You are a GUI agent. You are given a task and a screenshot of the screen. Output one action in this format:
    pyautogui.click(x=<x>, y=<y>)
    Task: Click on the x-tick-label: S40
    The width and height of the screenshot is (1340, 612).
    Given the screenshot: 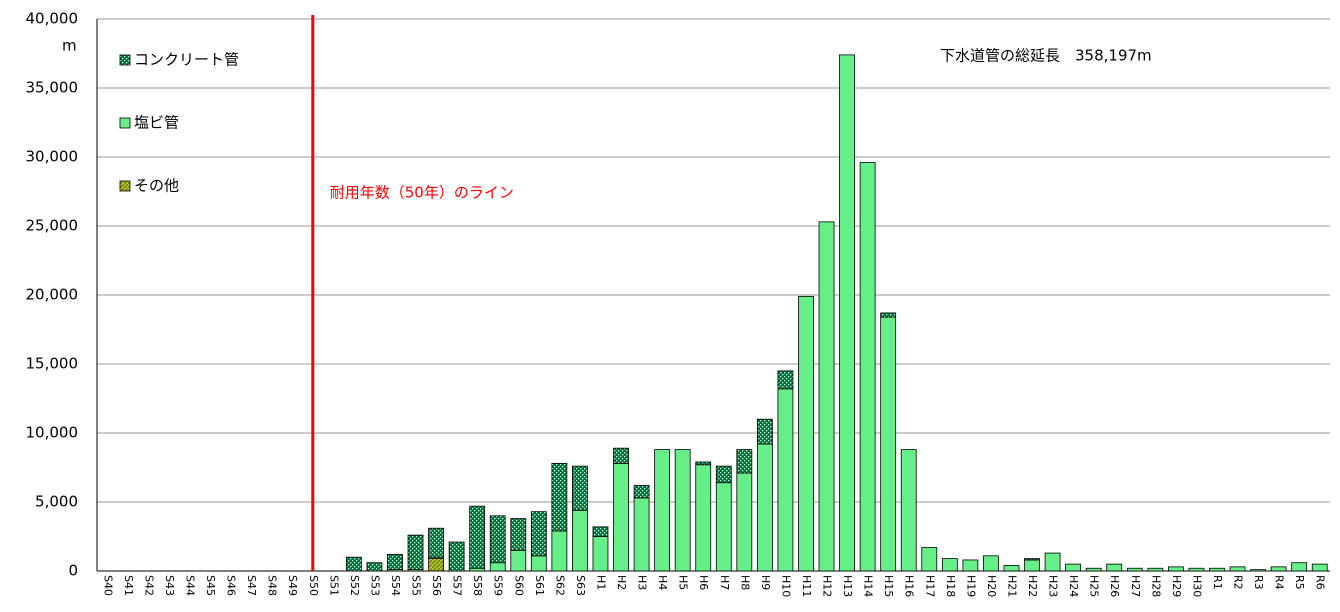 What is the action you would take?
    pyautogui.click(x=107, y=585)
    